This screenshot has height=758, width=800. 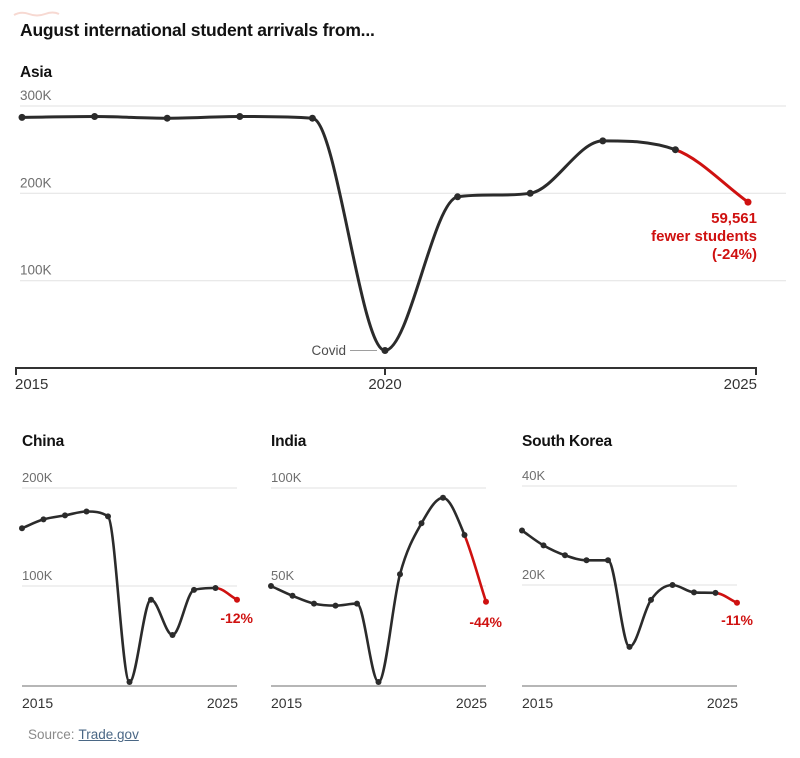 I want to click on gridline-label: 20K, so click(x=533, y=574).